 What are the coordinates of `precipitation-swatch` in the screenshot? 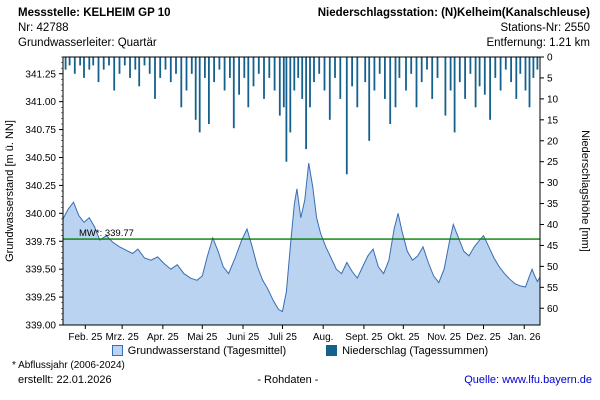 It's located at (332, 350).